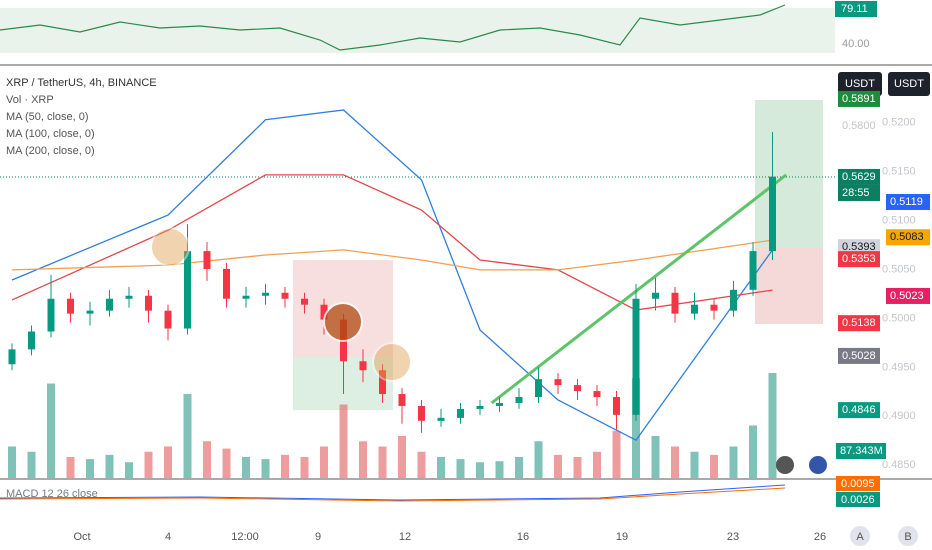 This screenshot has width=932, height=550. What do you see at coordinates (50, 134) in the screenshot?
I see `ma-legend: MA (100, close, 0)` at bounding box center [50, 134].